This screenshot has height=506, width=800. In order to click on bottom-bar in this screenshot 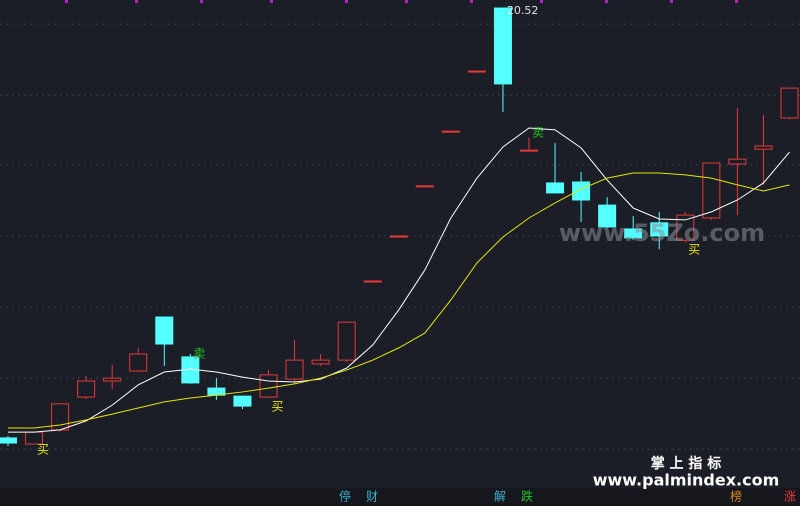, I will do `click(400, 497)`.